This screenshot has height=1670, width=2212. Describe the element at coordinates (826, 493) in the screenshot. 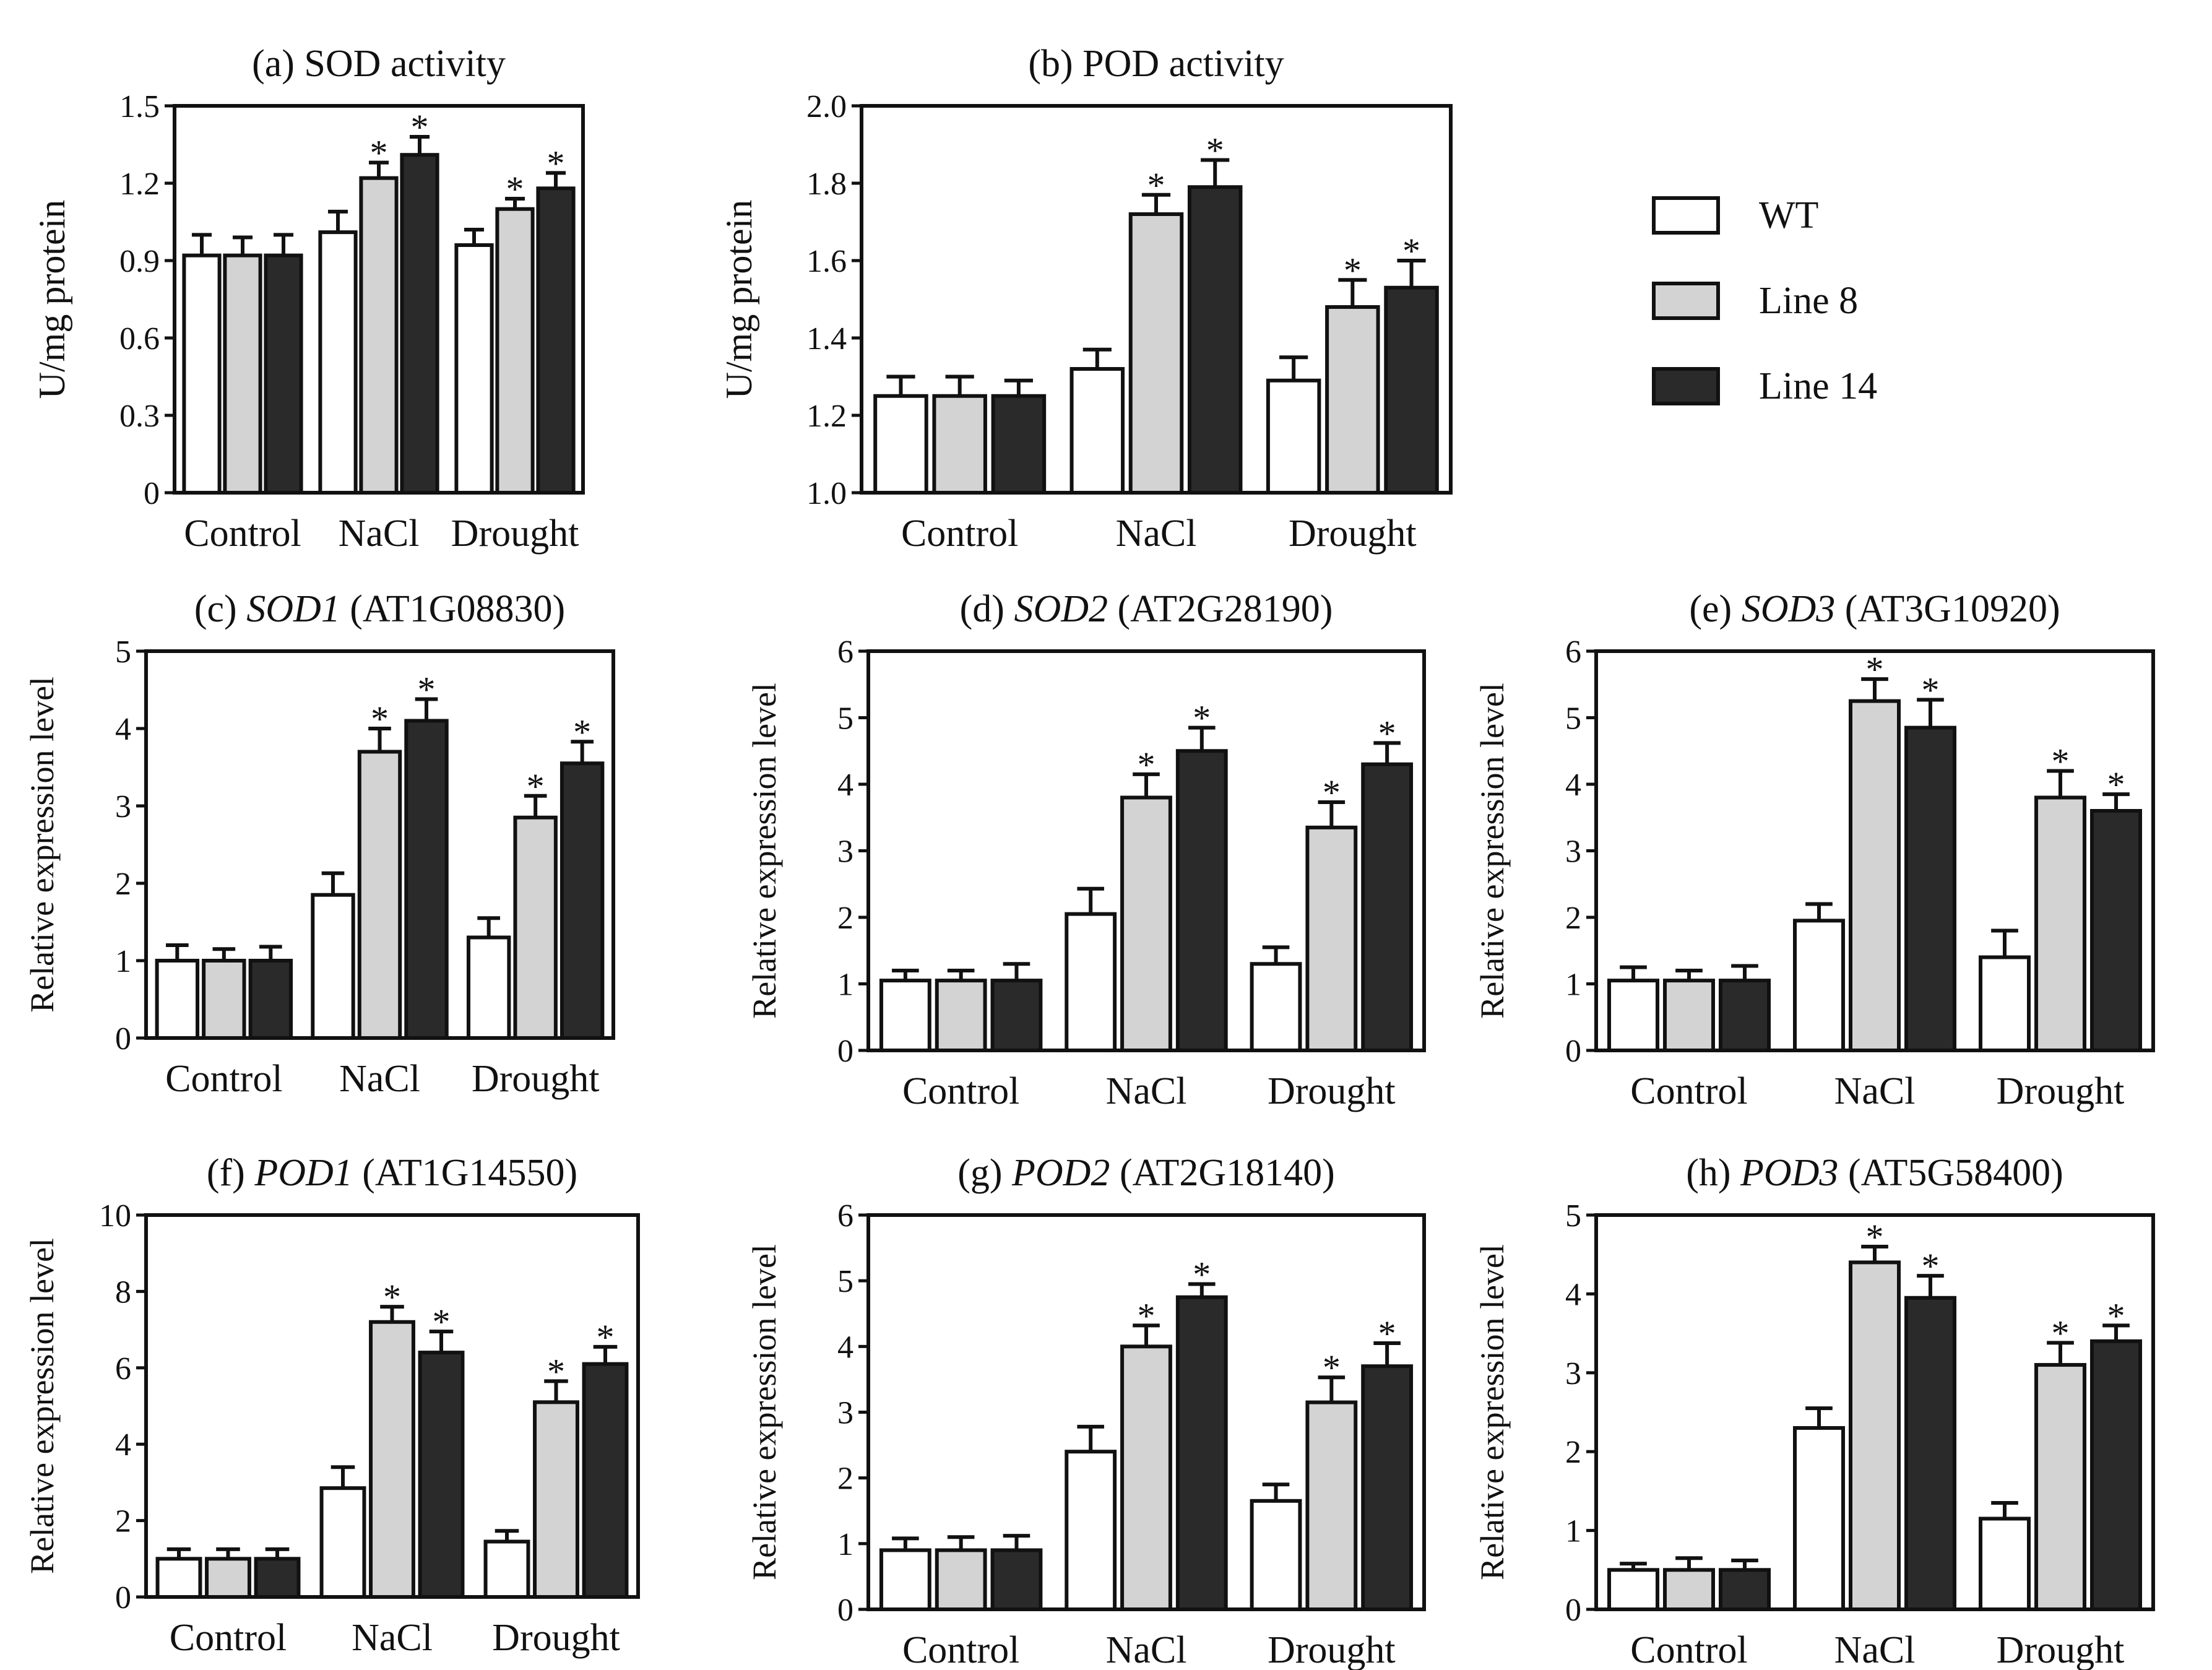

I see `y-tick-label: 1.0` at that location.